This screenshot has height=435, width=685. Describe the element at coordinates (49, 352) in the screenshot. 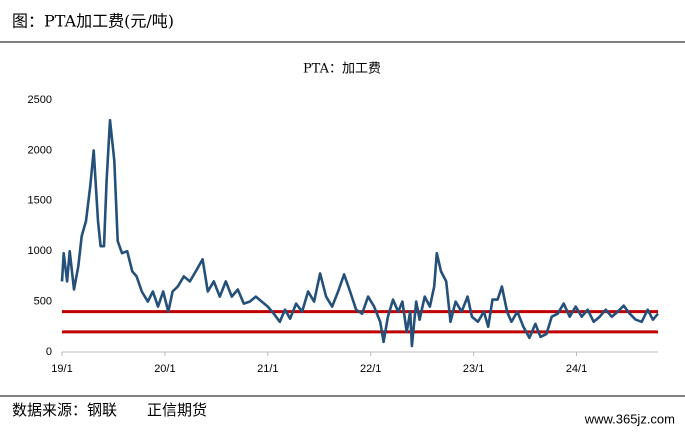

I see `y-tick-label: 0` at that location.